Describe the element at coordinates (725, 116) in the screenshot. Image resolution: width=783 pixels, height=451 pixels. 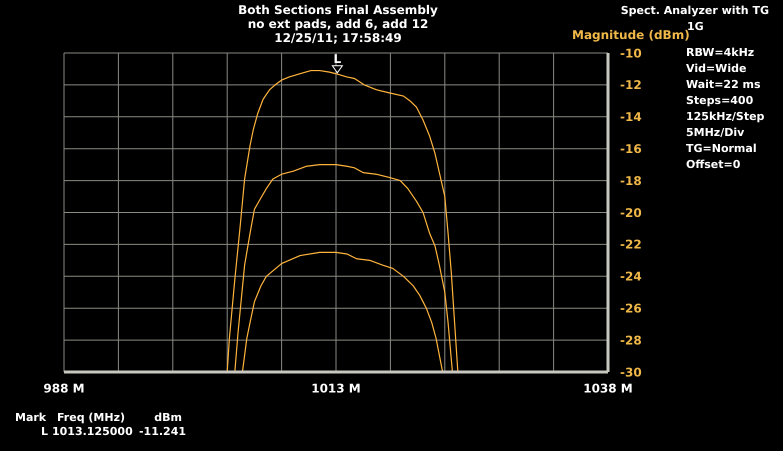
I see `text: 125kHz/Step` at that location.